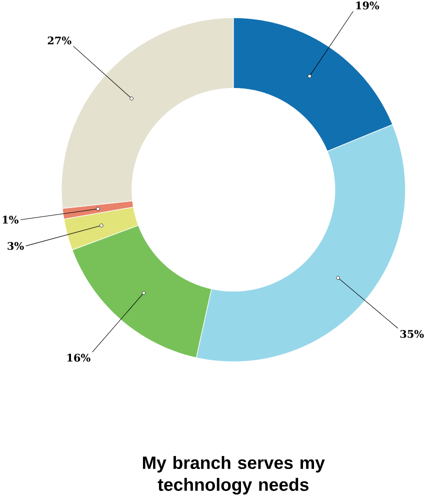 The width and height of the screenshot is (426, 498). I want to click on data-label: 3%, so click(16, 246).